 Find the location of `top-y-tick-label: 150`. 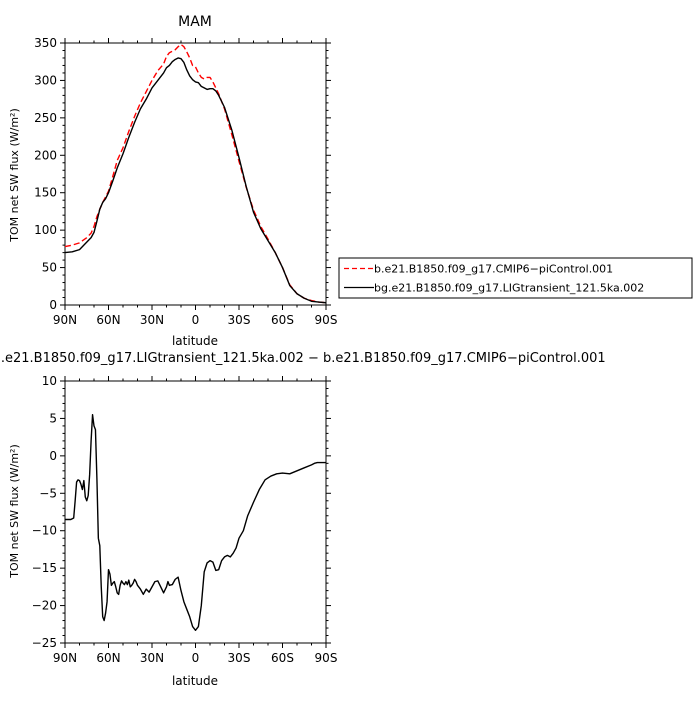

top-y-tick-label: 150 is located at coordinates (45, 193).